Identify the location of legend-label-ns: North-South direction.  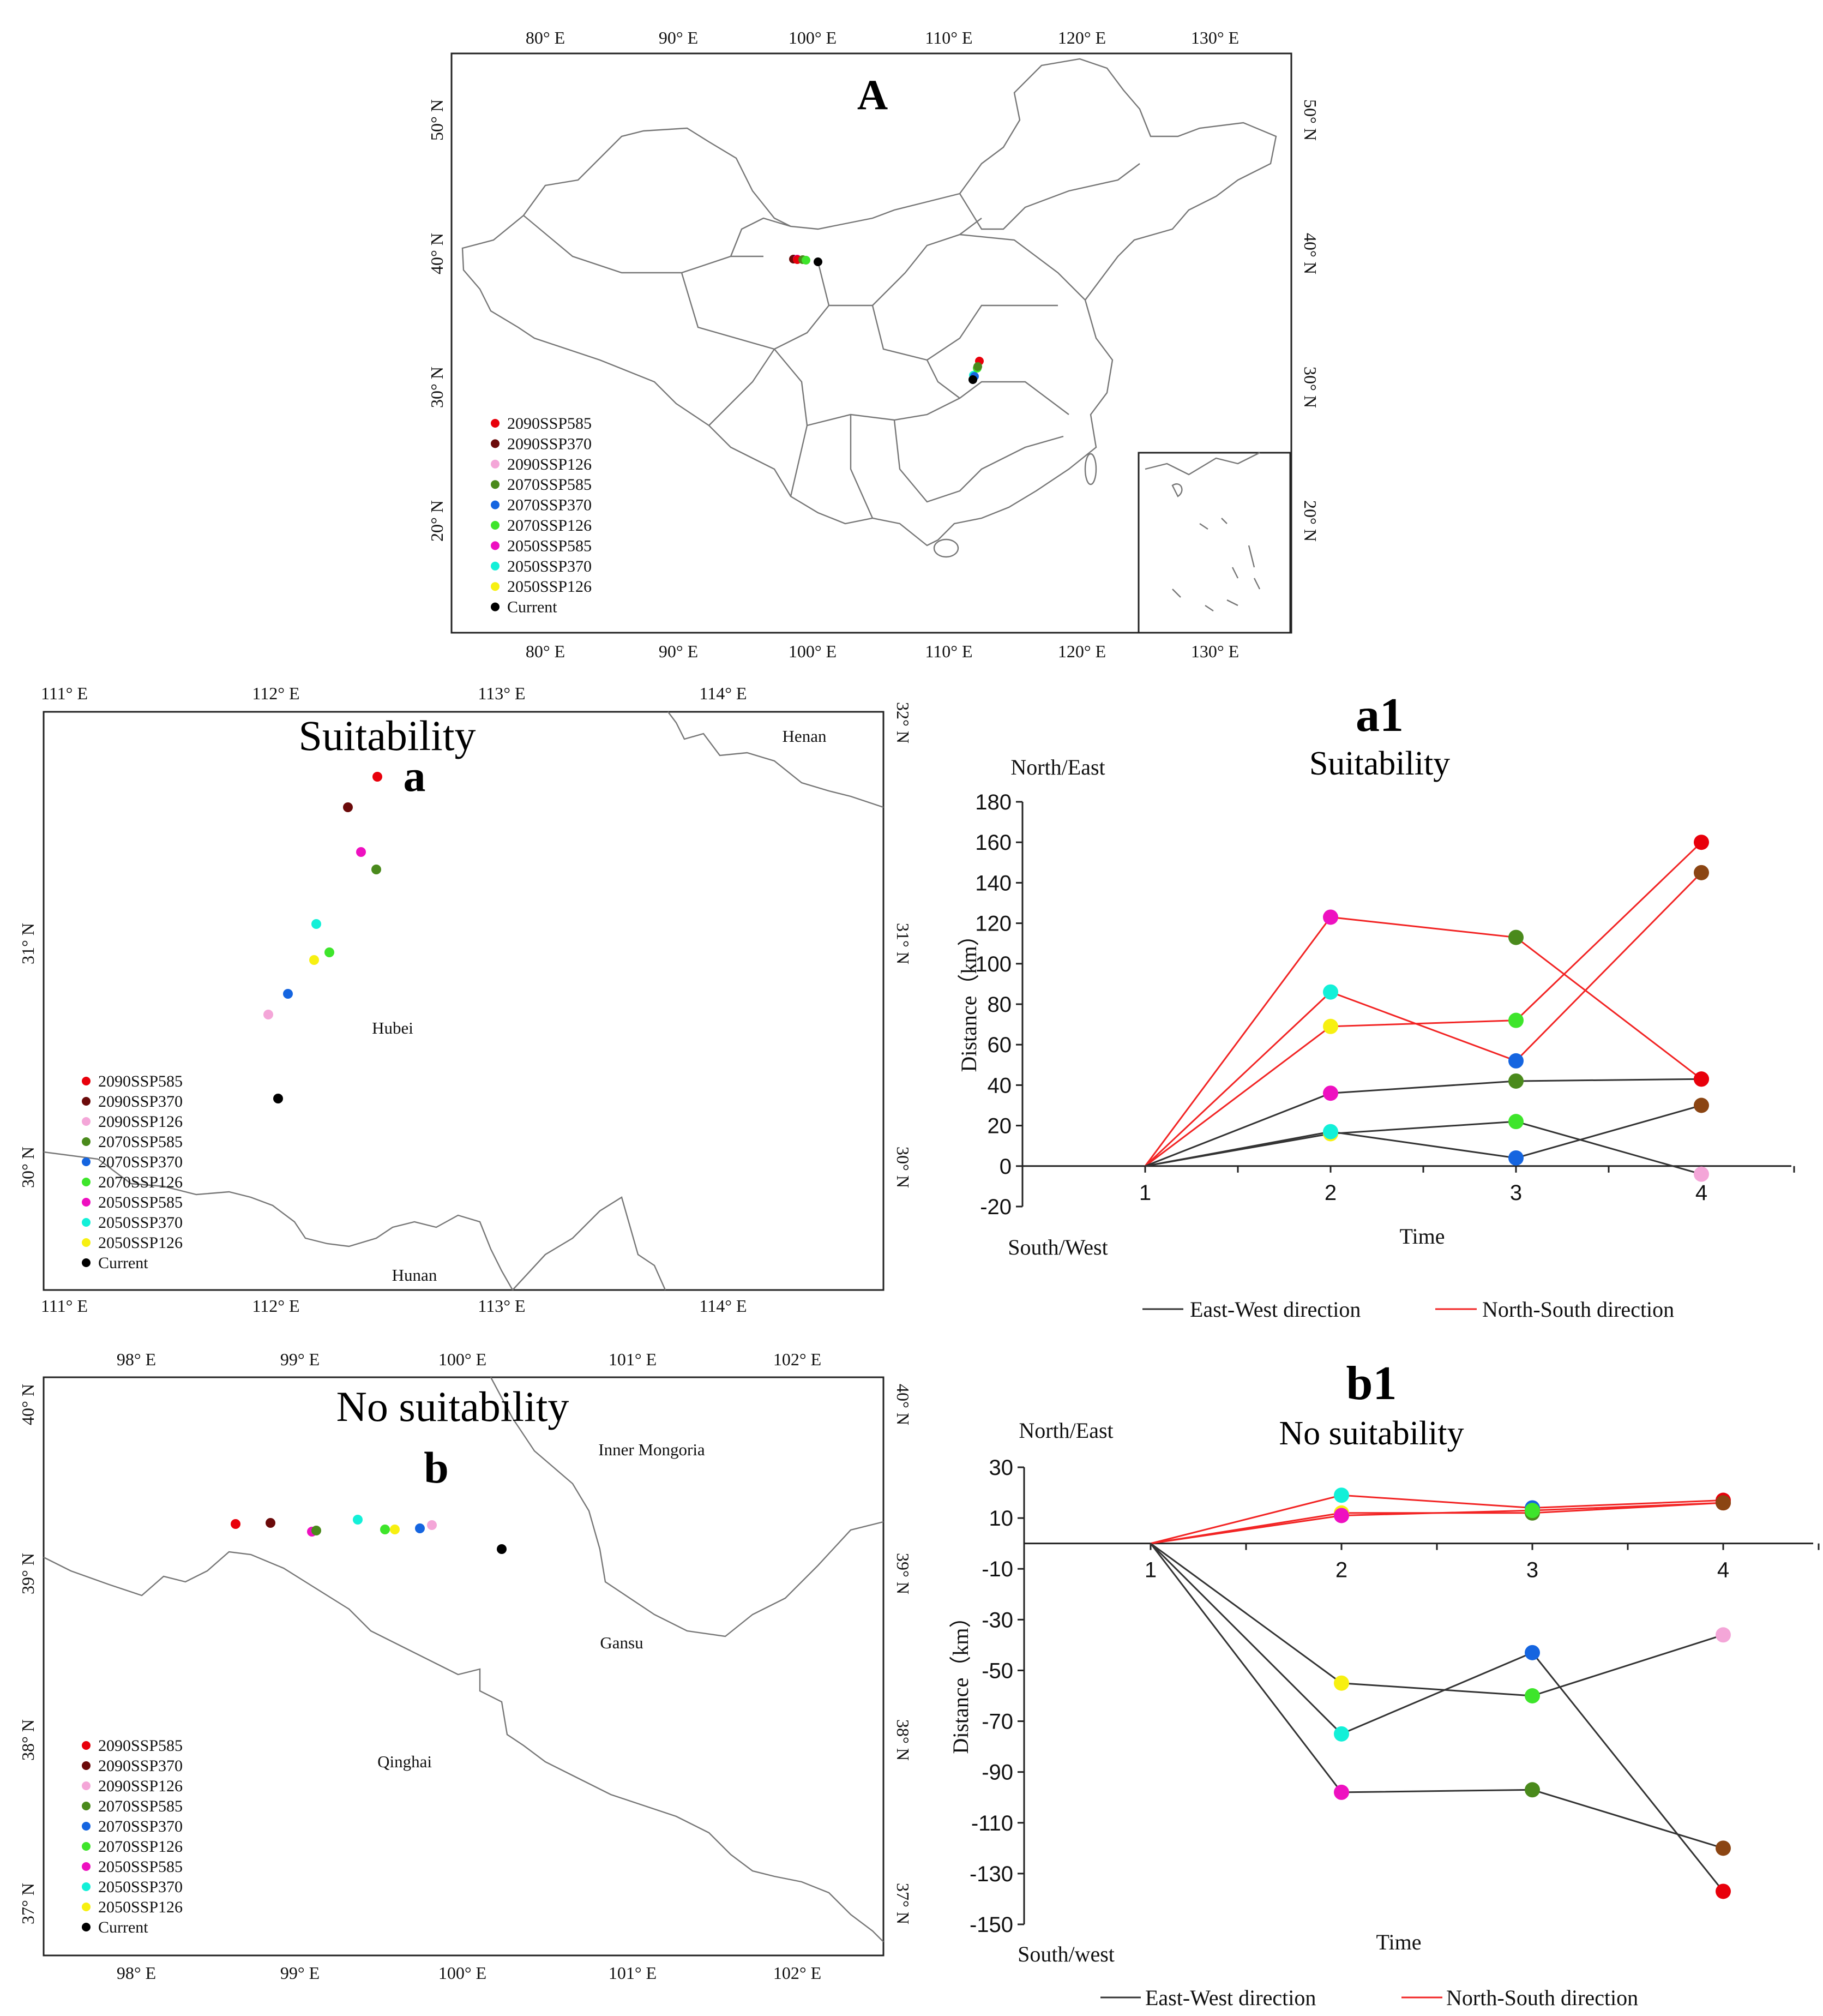
(1578, 1309).